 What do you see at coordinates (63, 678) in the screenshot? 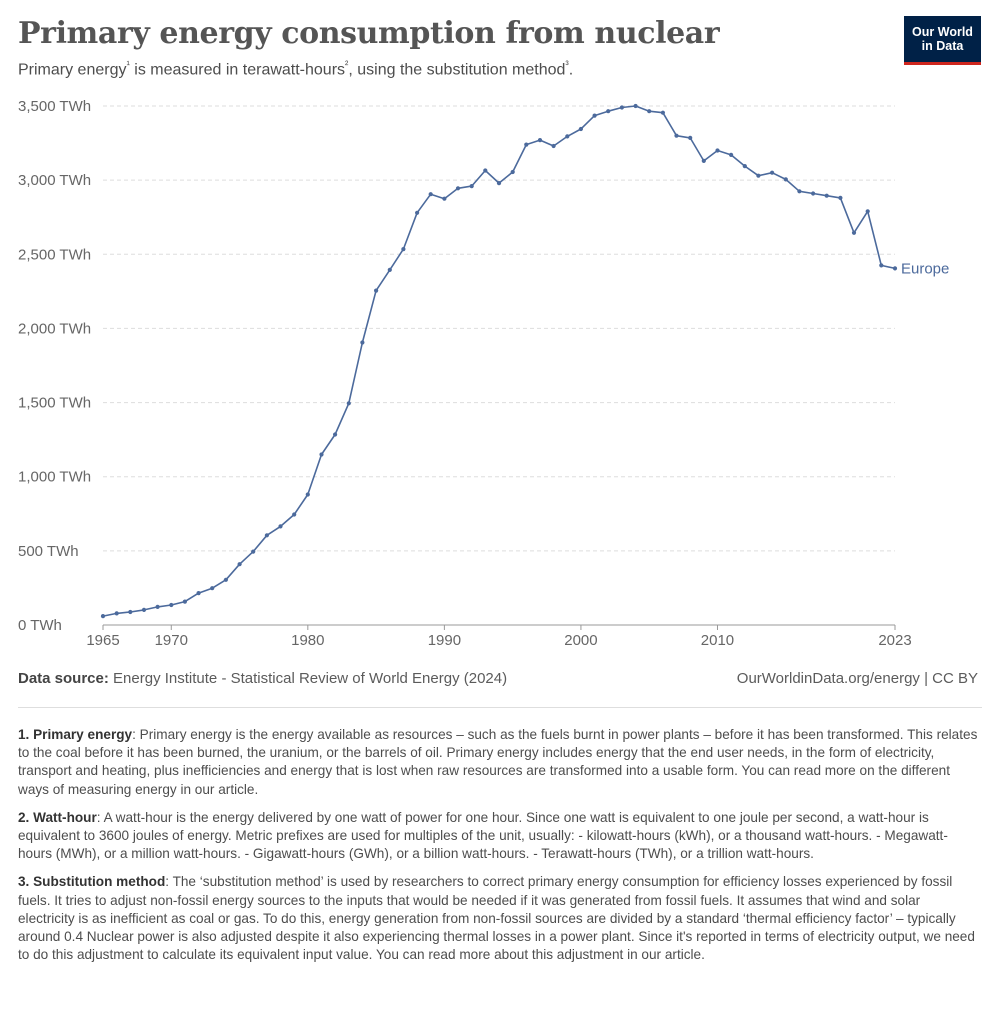
I see `source-label: Data source:` at bounding box center [63, 678].